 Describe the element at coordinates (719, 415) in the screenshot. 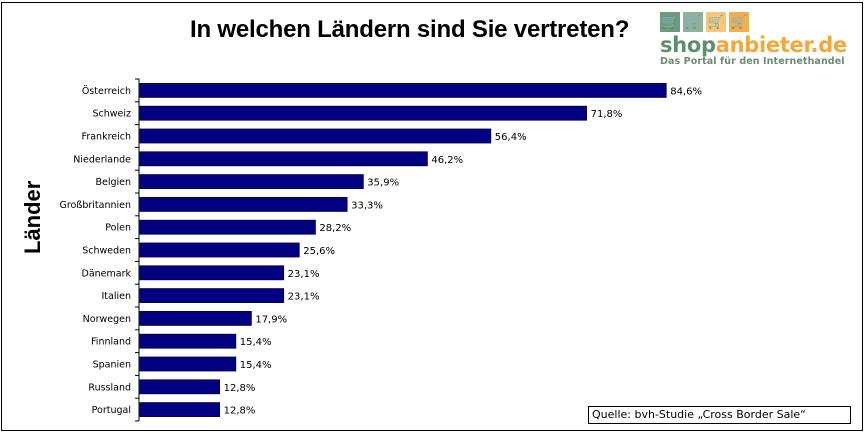

I see `source-note: Quelle: bvh-Studie „Cross Border Sale“` at that location.